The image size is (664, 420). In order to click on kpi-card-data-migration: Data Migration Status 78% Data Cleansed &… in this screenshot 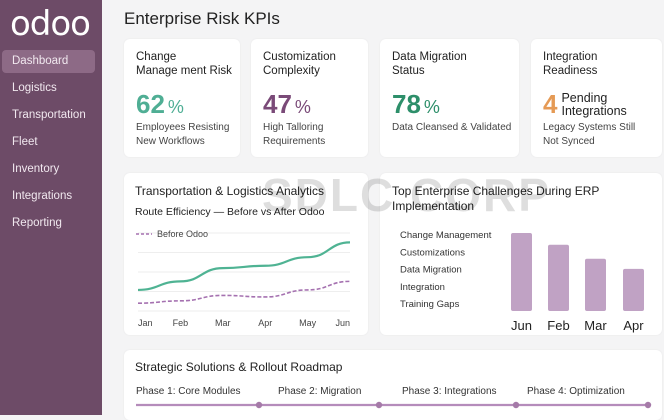, I will do `click(449, 98)`.